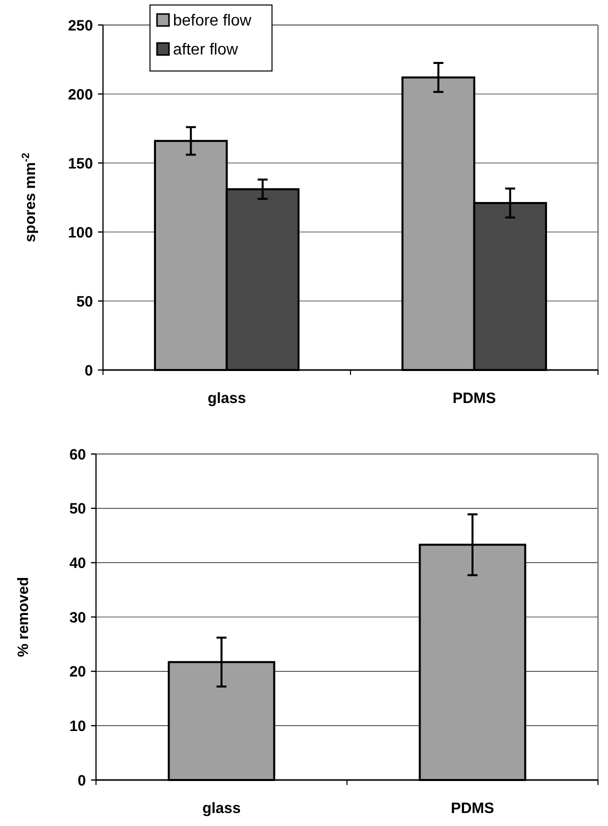 The width and height of the screenshot is (608, 826). Describe the element at coordinates (77, 563) in the screenshot. I see `y-tick-label: 40` at that location.